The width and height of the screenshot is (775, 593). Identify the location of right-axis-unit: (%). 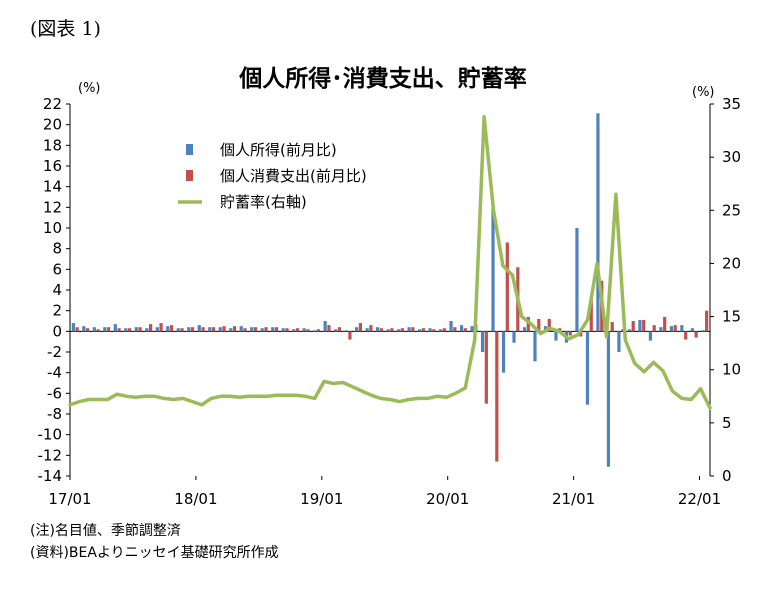
(703, 92).